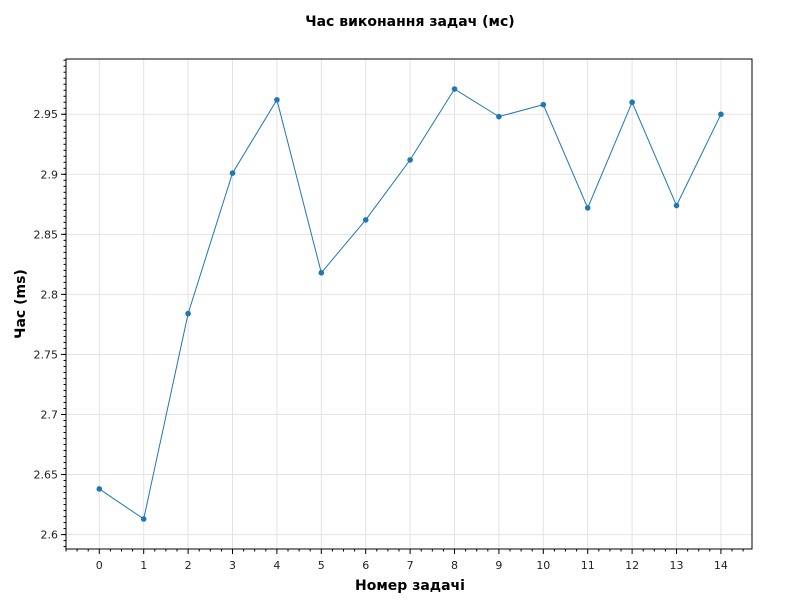 Image resolution: width=800 pixels, height=600 pixels. What do you see at coordinates (276, 565) in the screenshot?
I see `x-tick-label: 4` at bounding box center [276, 565].